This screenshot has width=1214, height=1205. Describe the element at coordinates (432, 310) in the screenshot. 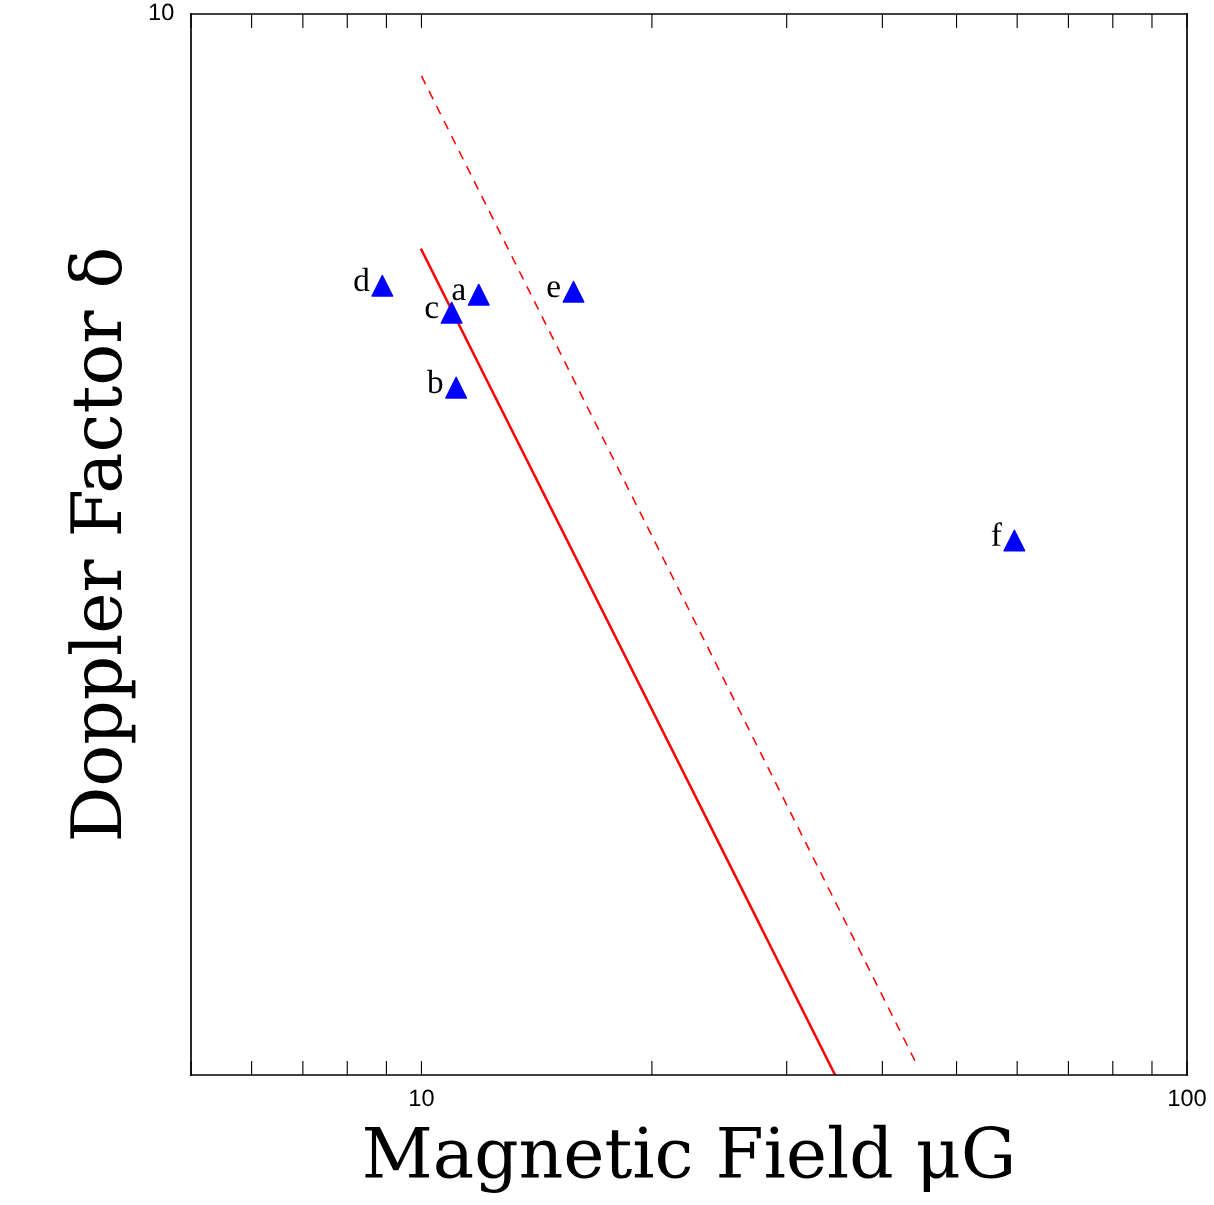

I see `annotation: c` at that location.